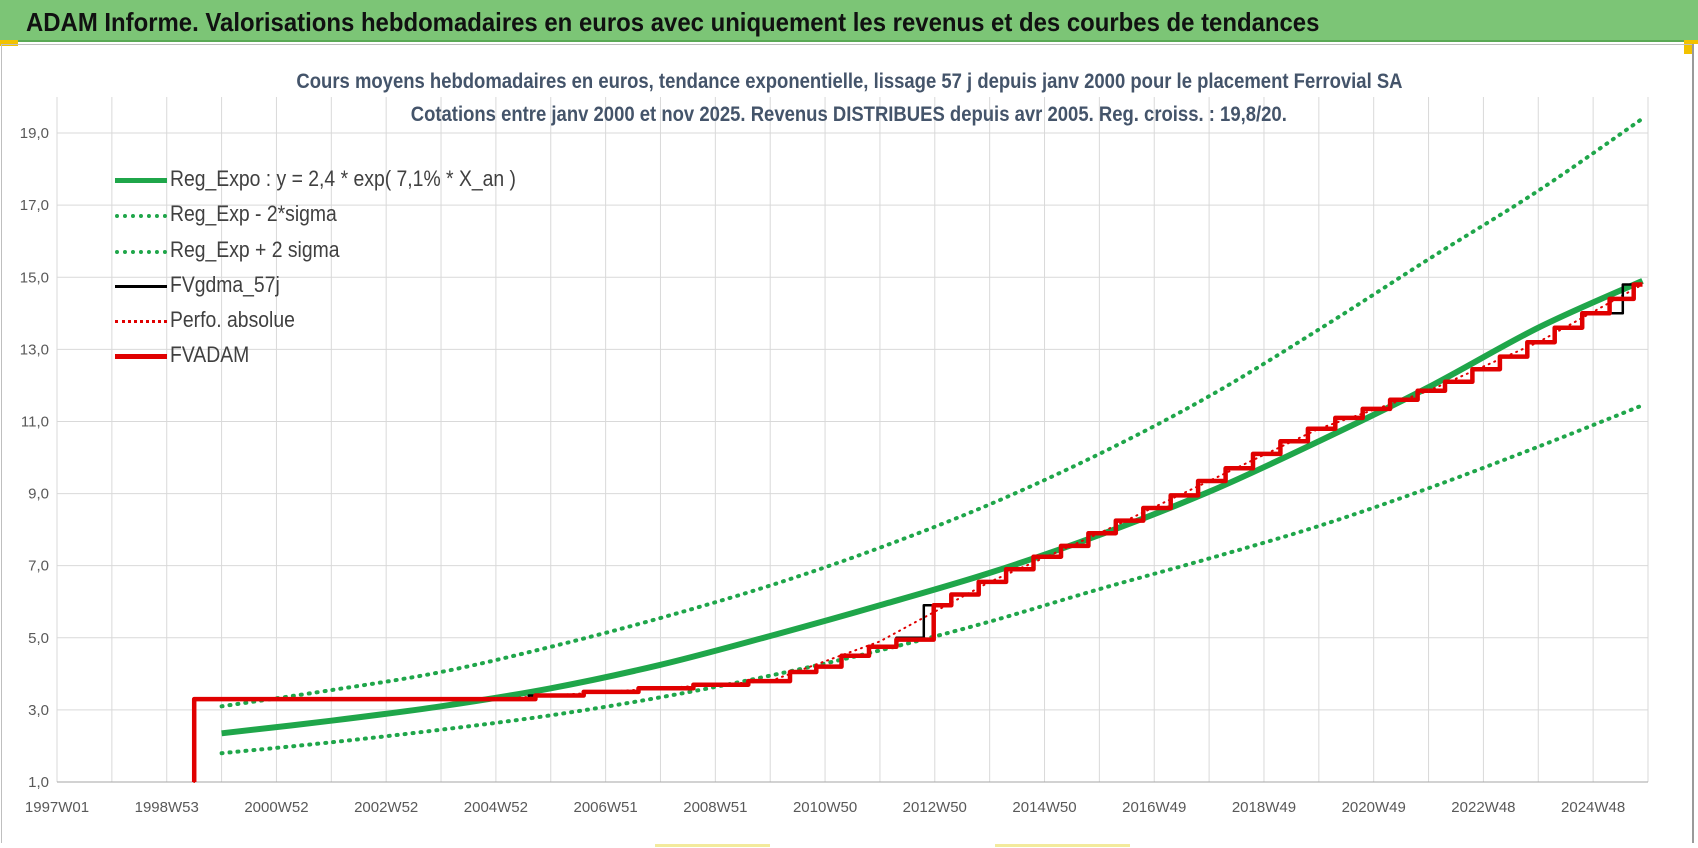 This screenshot has height=848, width=1698. I want to click on legend-swatch-reg-exp-minus, so click(141, 216).